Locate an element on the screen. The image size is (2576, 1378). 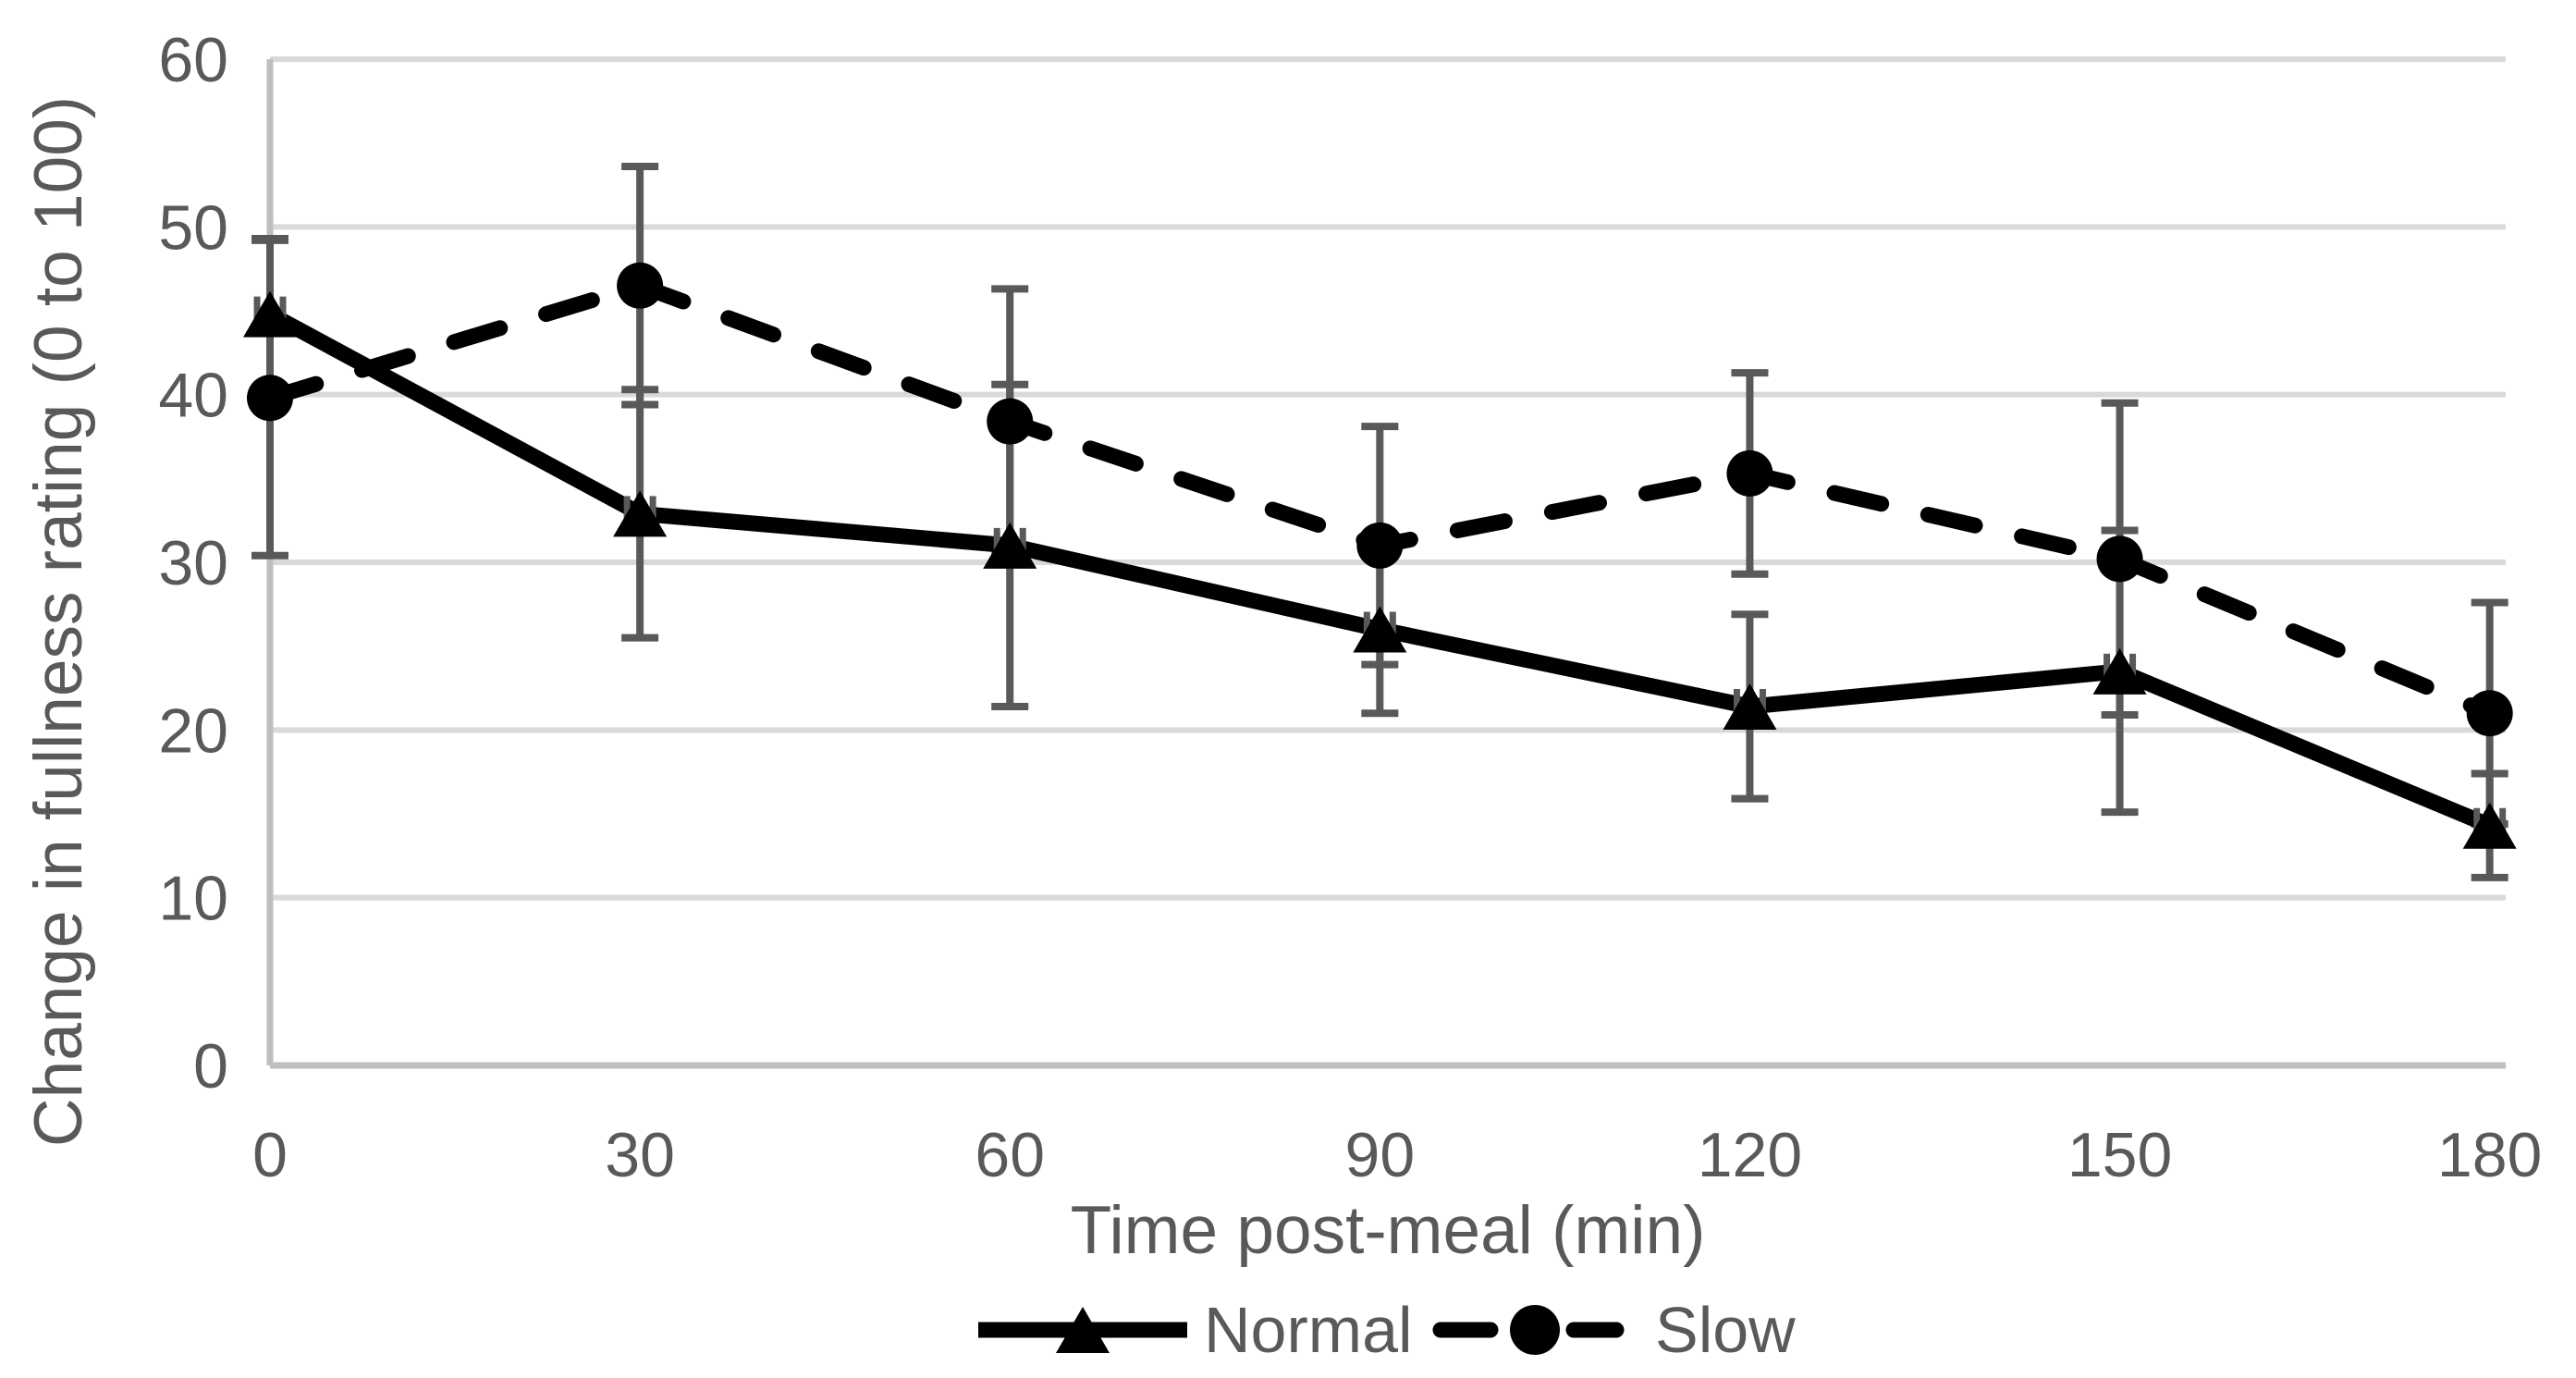
marker-circle-t150 is located at coordinates (2119, 559).